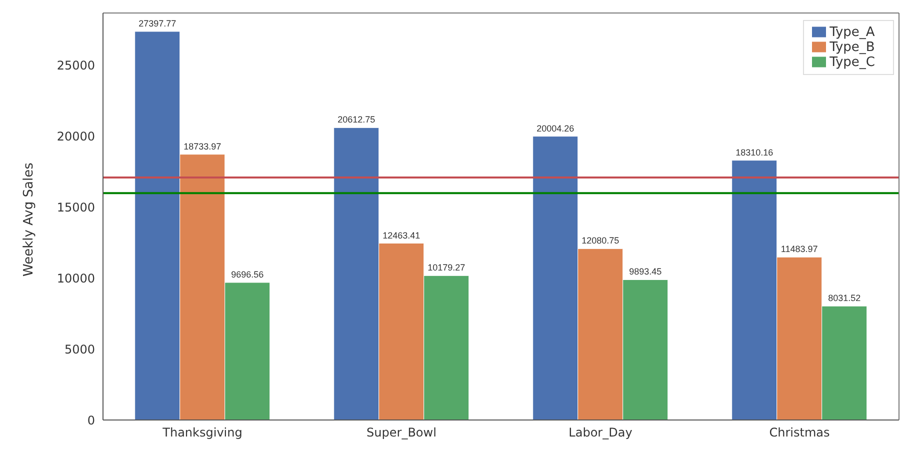  I want to click on data-label: 27397.77, so click(157, 23).